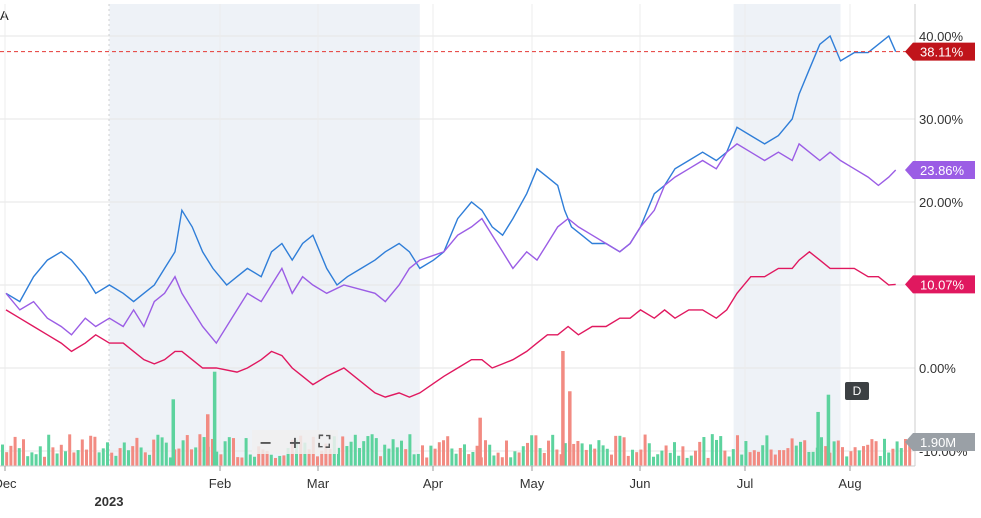  What do you see at coordinates (457, 487) in the screenshot?
I see `x-axis: Dec Feb Mar Apr May Jun Jul Aug 2023` at bounding box center [457, 487].